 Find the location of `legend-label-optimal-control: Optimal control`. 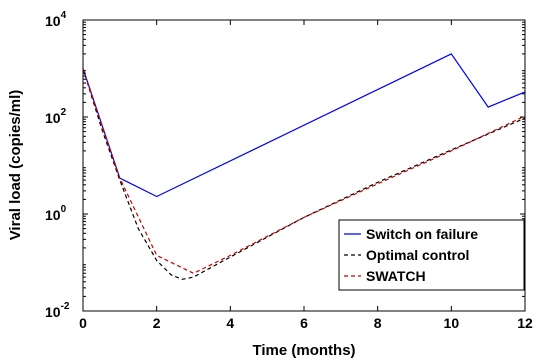

legend-label-optimal-control: Optimal control is located at coordinates (417, 255).